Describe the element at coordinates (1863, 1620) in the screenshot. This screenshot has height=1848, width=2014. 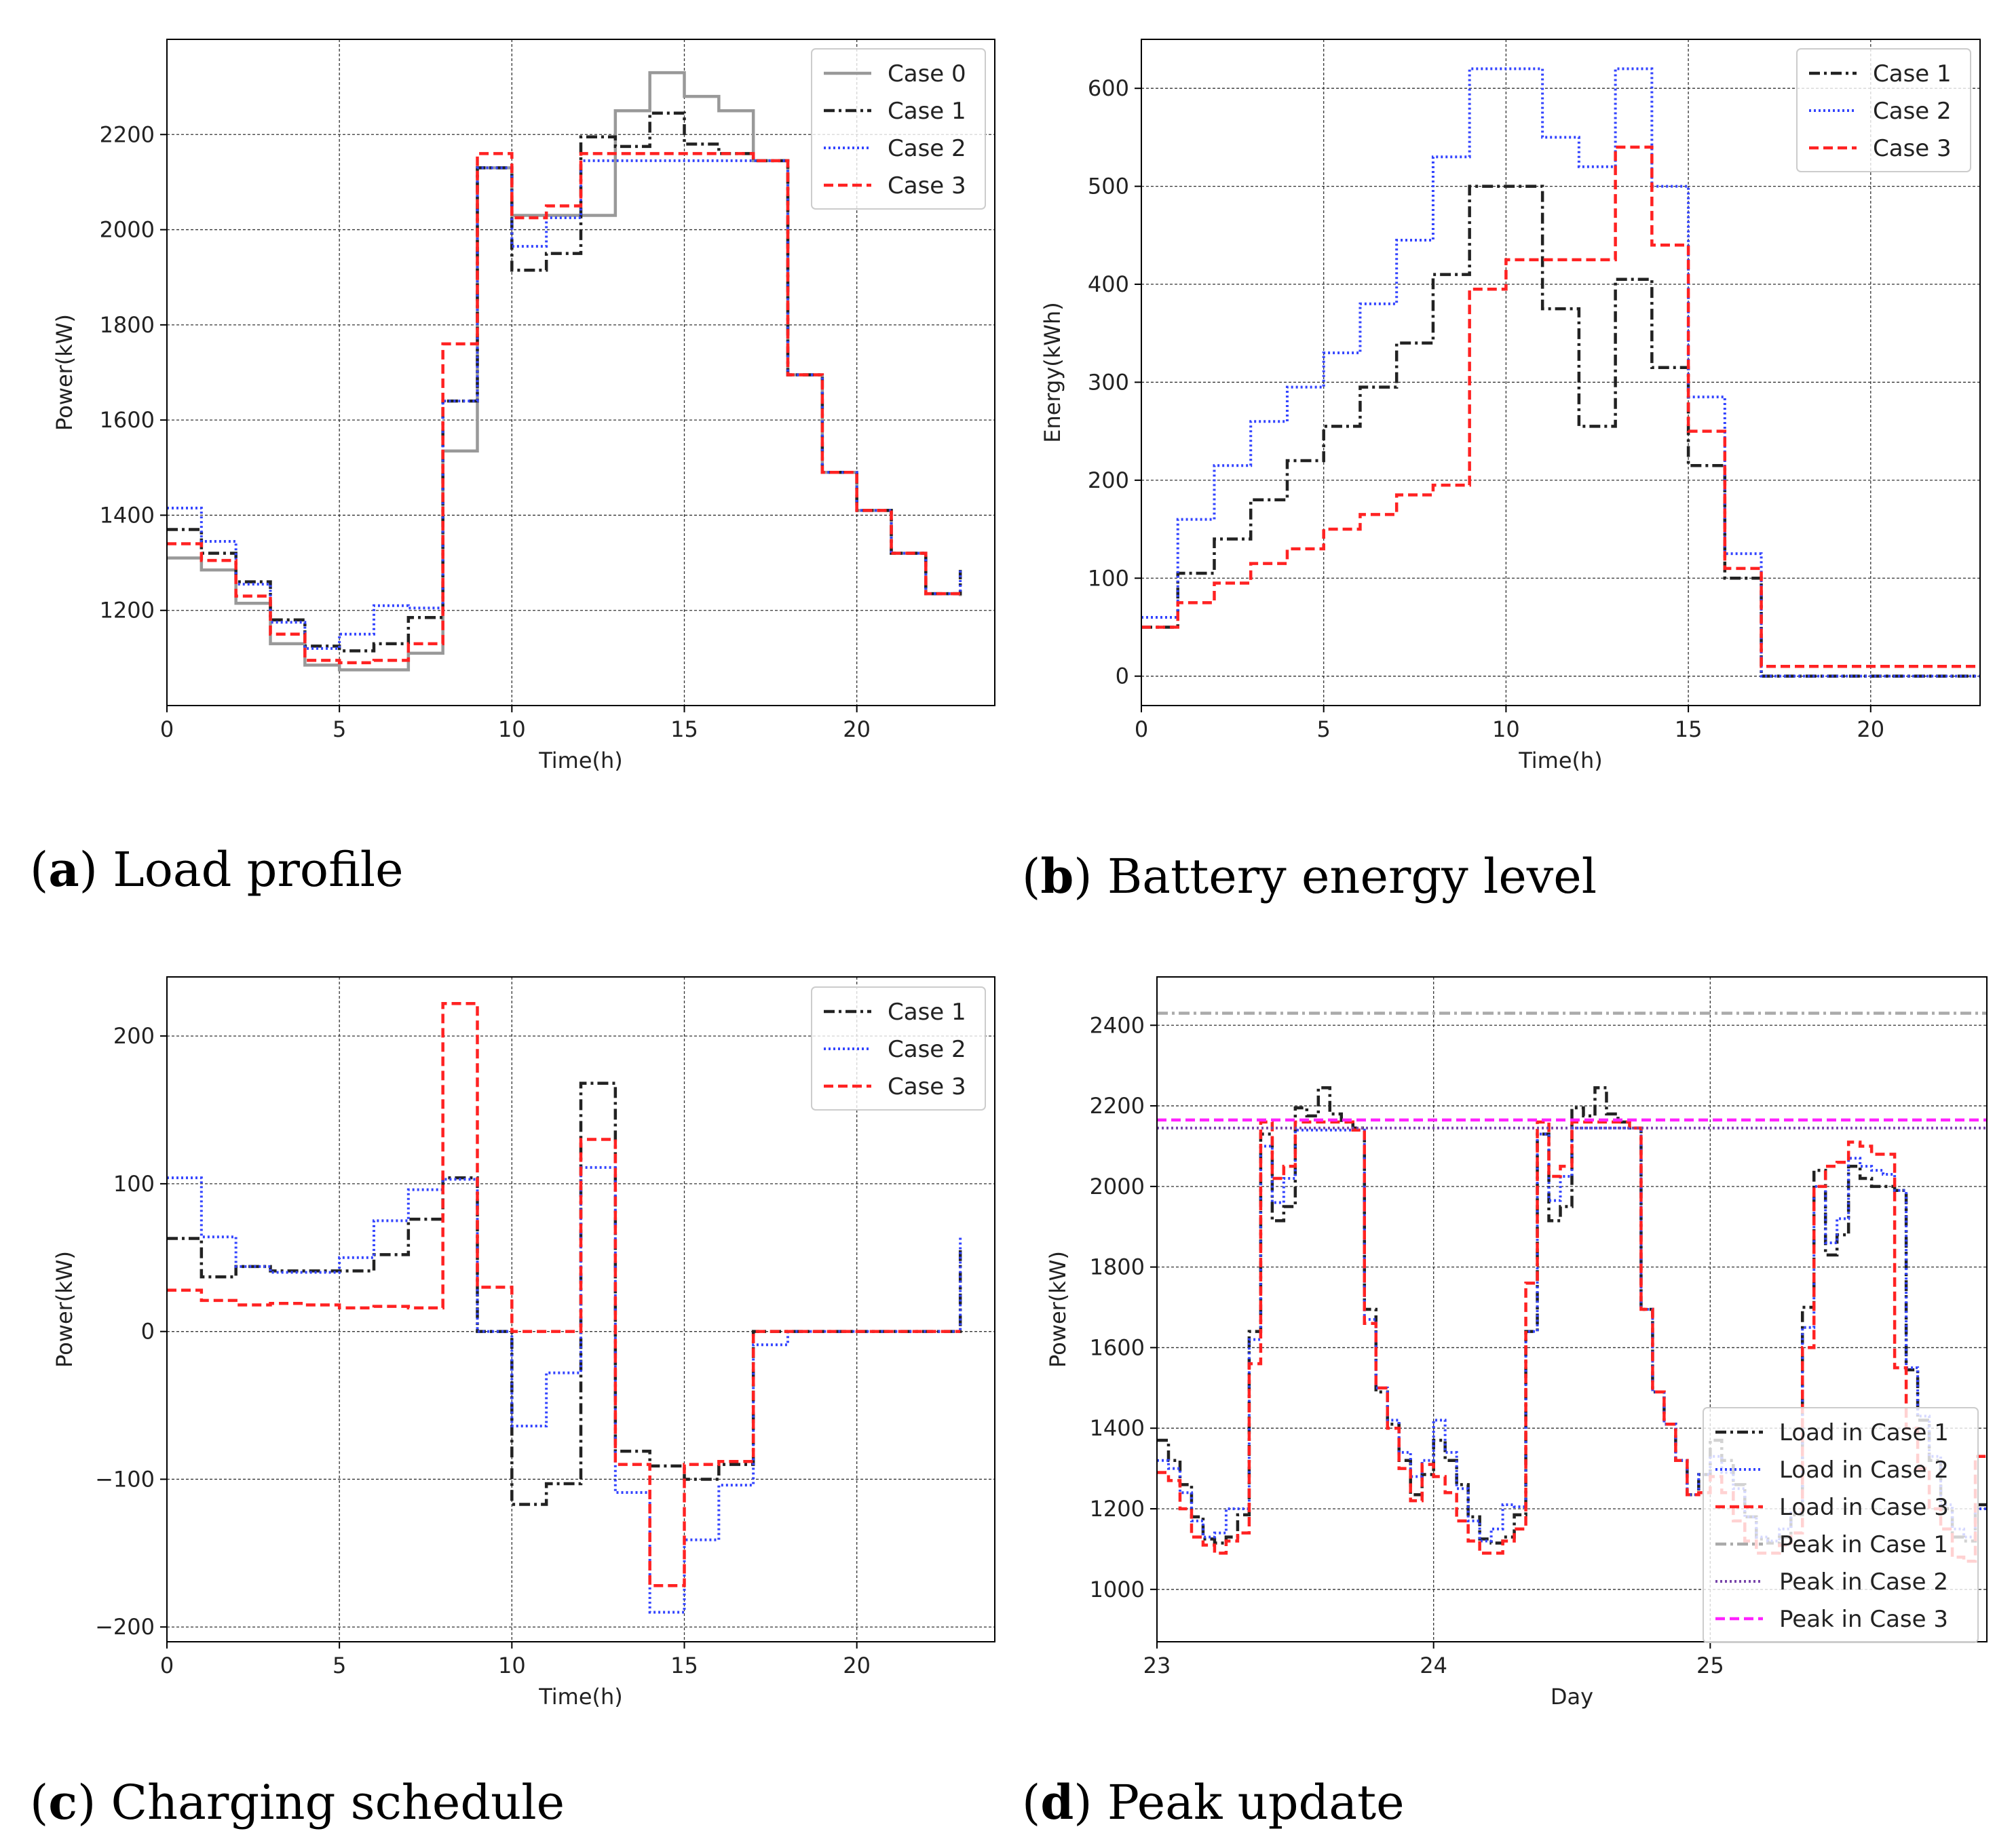
I see `legend-label: Peak in Case 3` at that location.